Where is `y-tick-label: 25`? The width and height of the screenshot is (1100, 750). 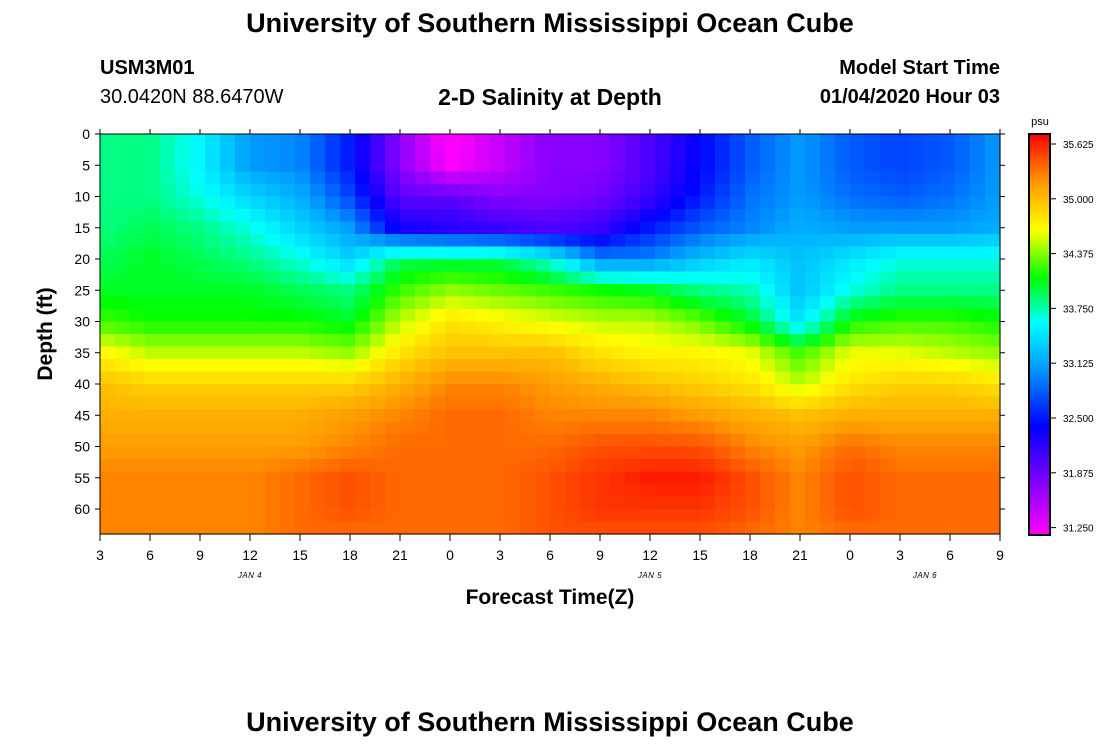
y-tick-label: 25 is located at coordinates (82, 290).